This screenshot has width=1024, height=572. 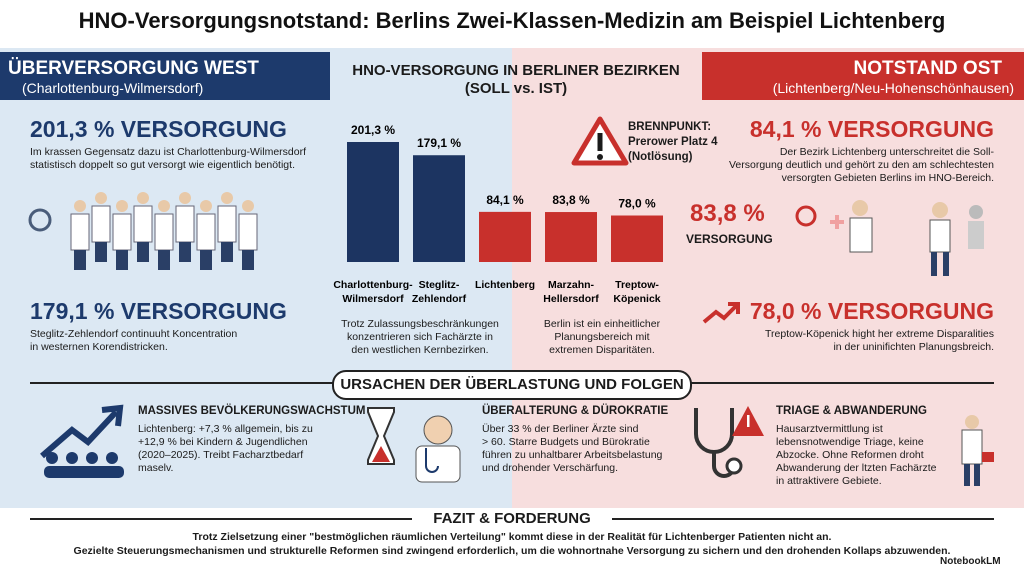 I want to click on text-line: Über 33 % der Berliner Ärzte sind, so click(x=560, y=429).